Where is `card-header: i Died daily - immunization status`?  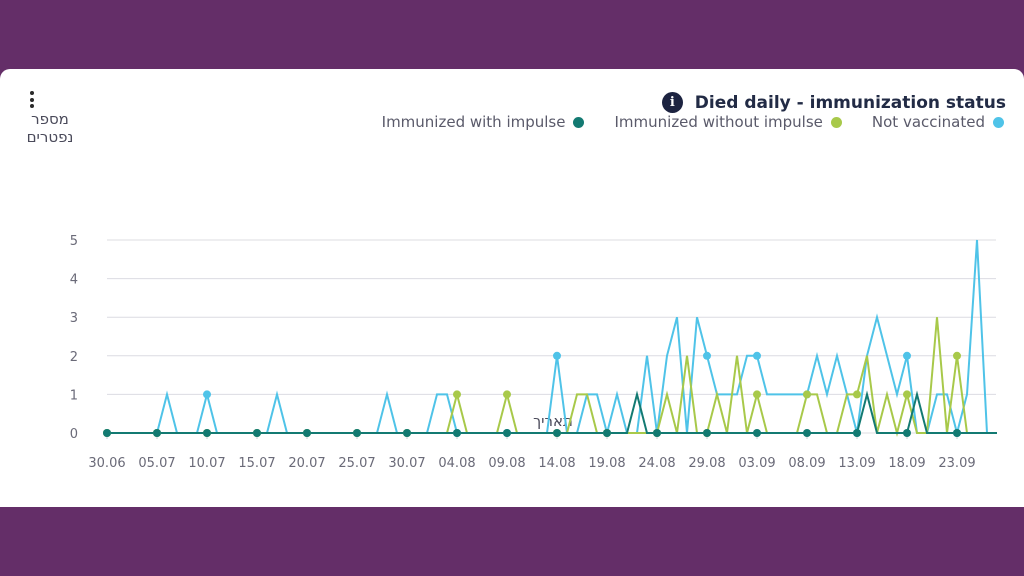 card-header: i Died daily - immunization status is located at coordinates (833, 102).